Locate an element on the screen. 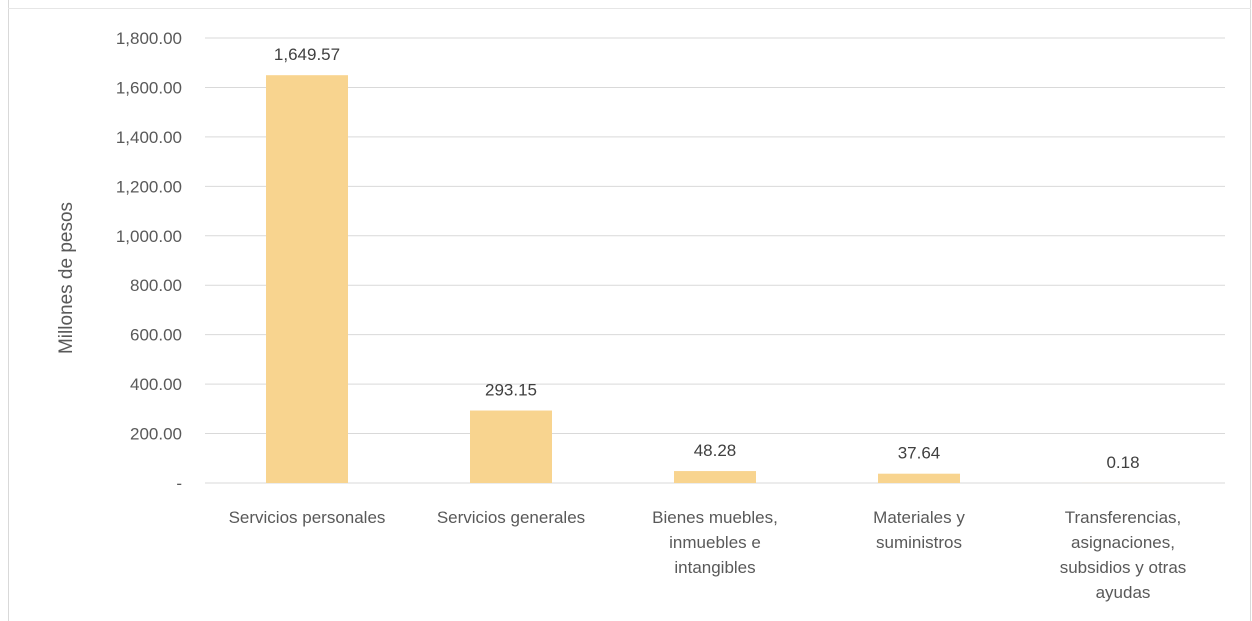  y-tick-label: 1,000.00 is located at coordinates (149, 236).